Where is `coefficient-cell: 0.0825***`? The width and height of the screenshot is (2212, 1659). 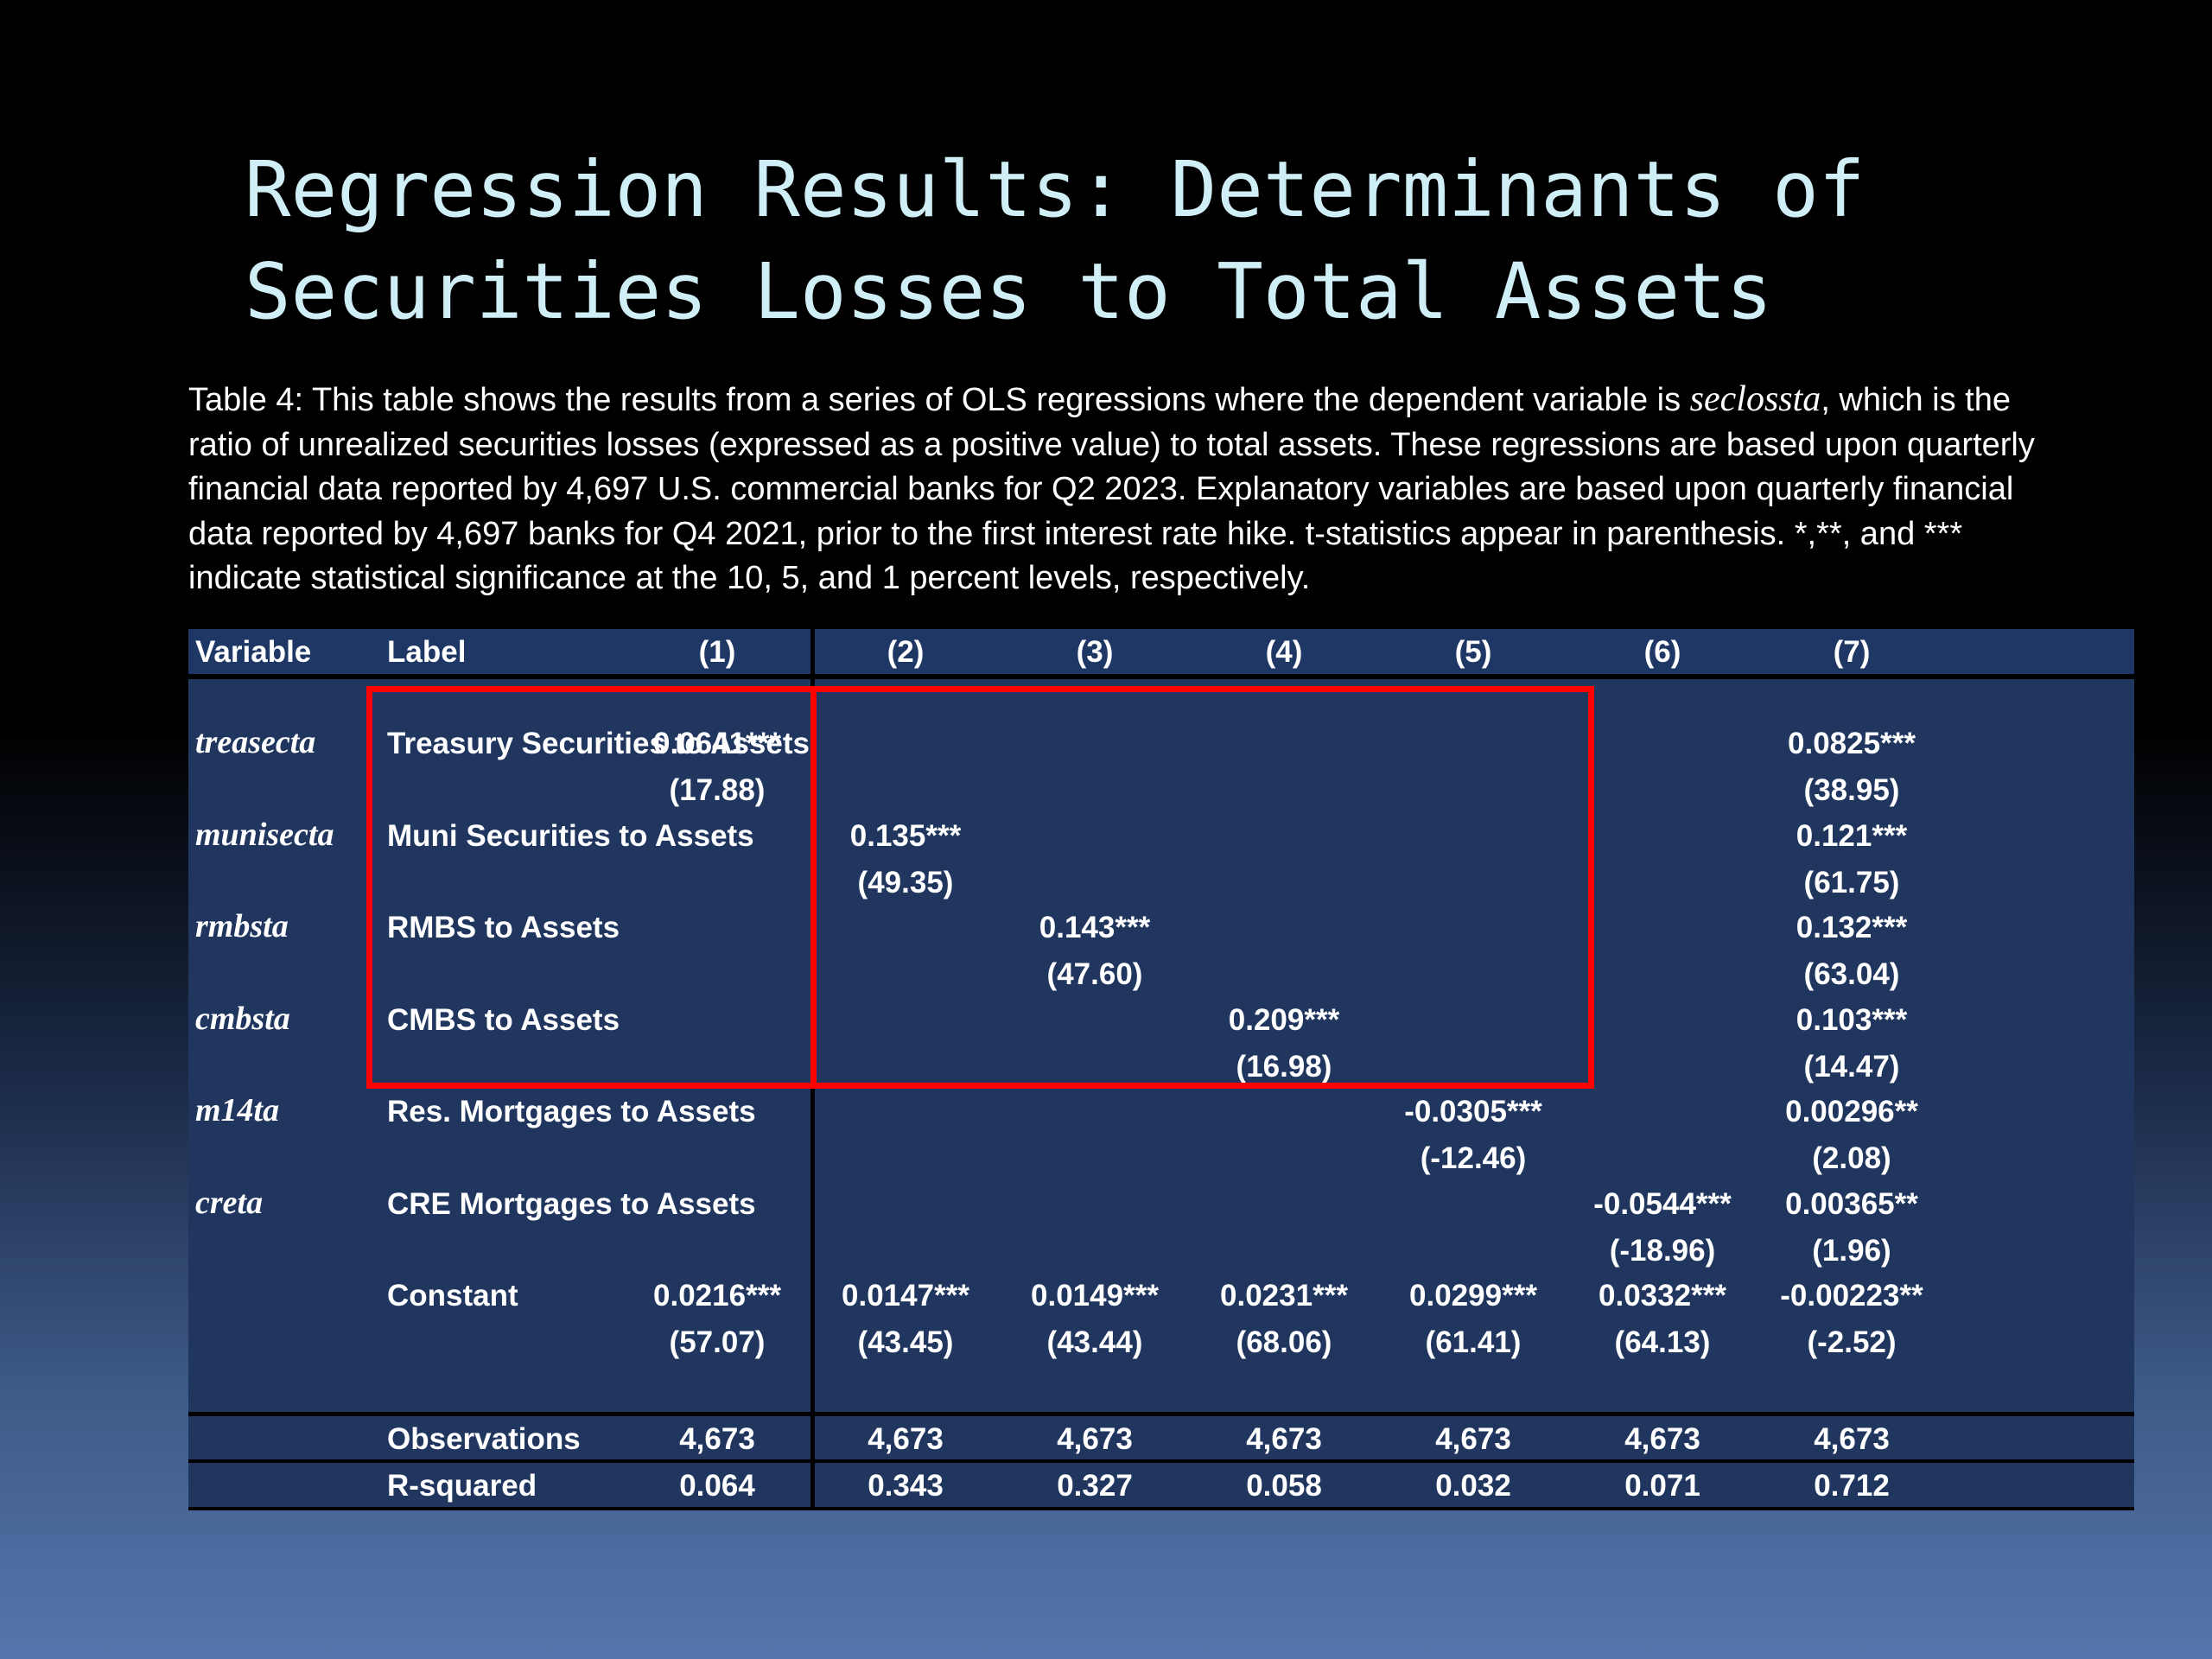
coefficient-cell: 0.0825*** is located at coordinates (1852, 743).